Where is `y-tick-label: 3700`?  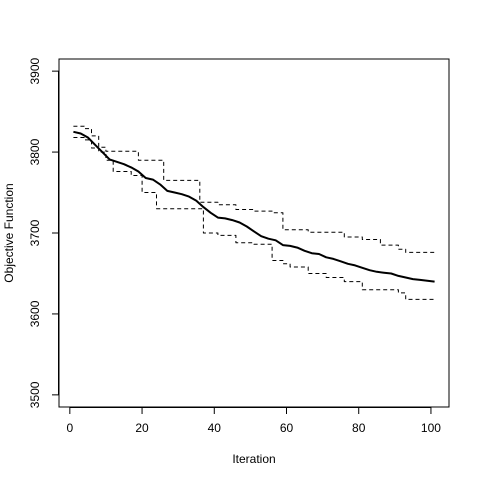 y-tick-label: 3700 is located at coordinates (35, 232).